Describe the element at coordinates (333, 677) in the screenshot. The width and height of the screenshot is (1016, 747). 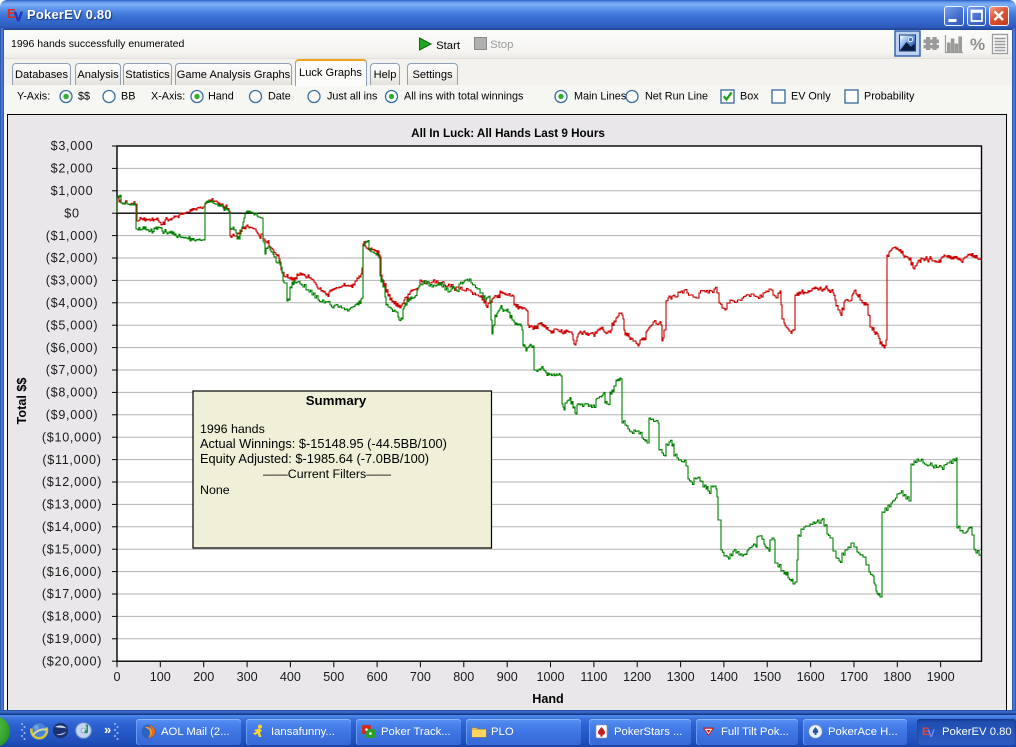
I see `svg-text: 500` at that location.